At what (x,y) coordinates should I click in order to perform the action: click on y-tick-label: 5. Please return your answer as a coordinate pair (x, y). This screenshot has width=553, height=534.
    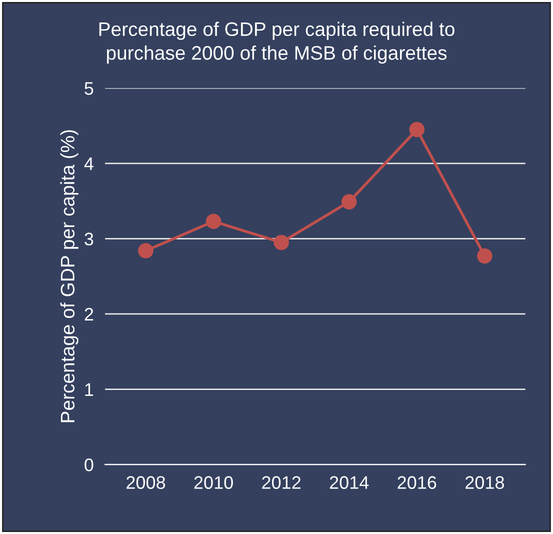
    Looking at the image, I should click on (89, 88).